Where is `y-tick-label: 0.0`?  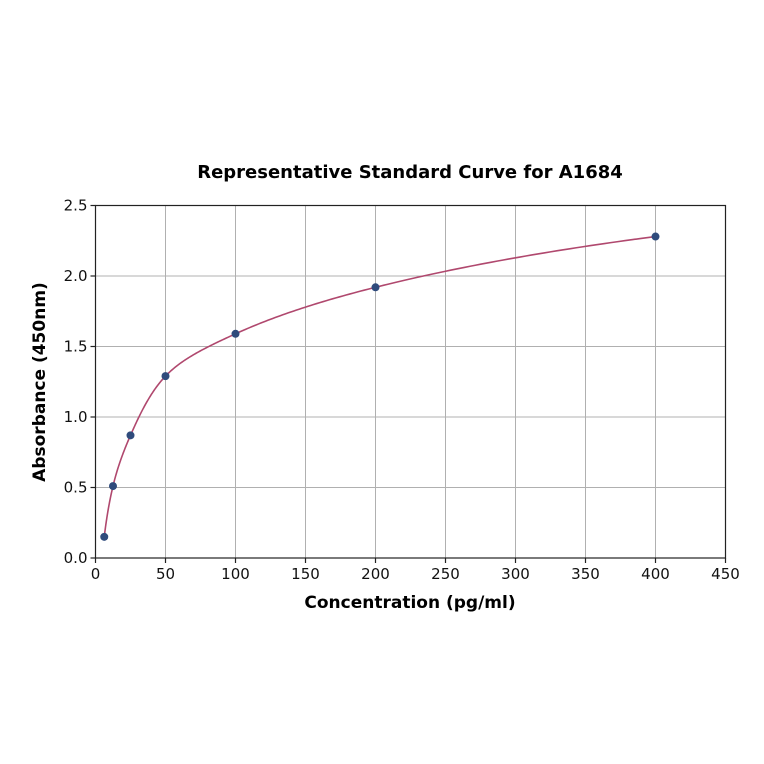 y-tick-label: 0.0 is located at coordinates (76, 558).